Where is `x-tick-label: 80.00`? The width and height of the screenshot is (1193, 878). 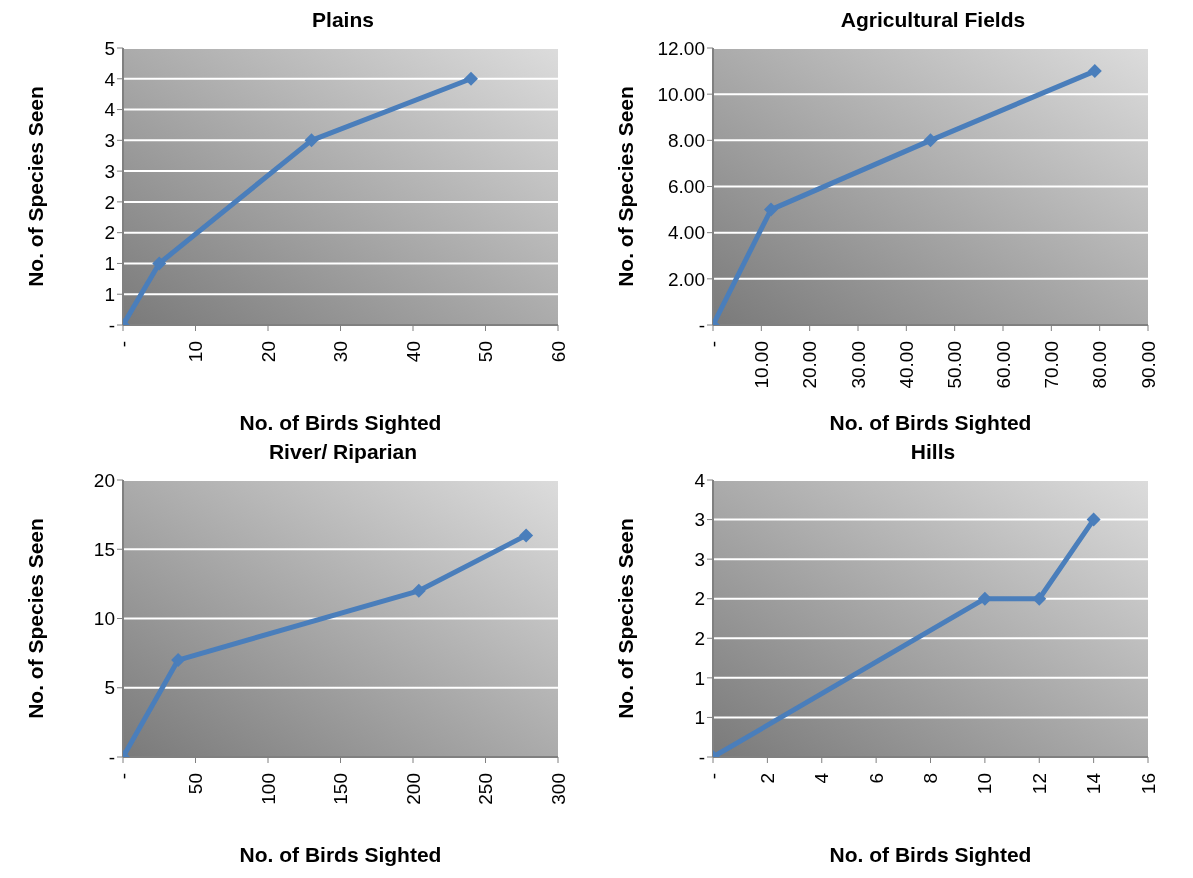 x-tick-label: 80.00 is located at coordinates (1100, 365).